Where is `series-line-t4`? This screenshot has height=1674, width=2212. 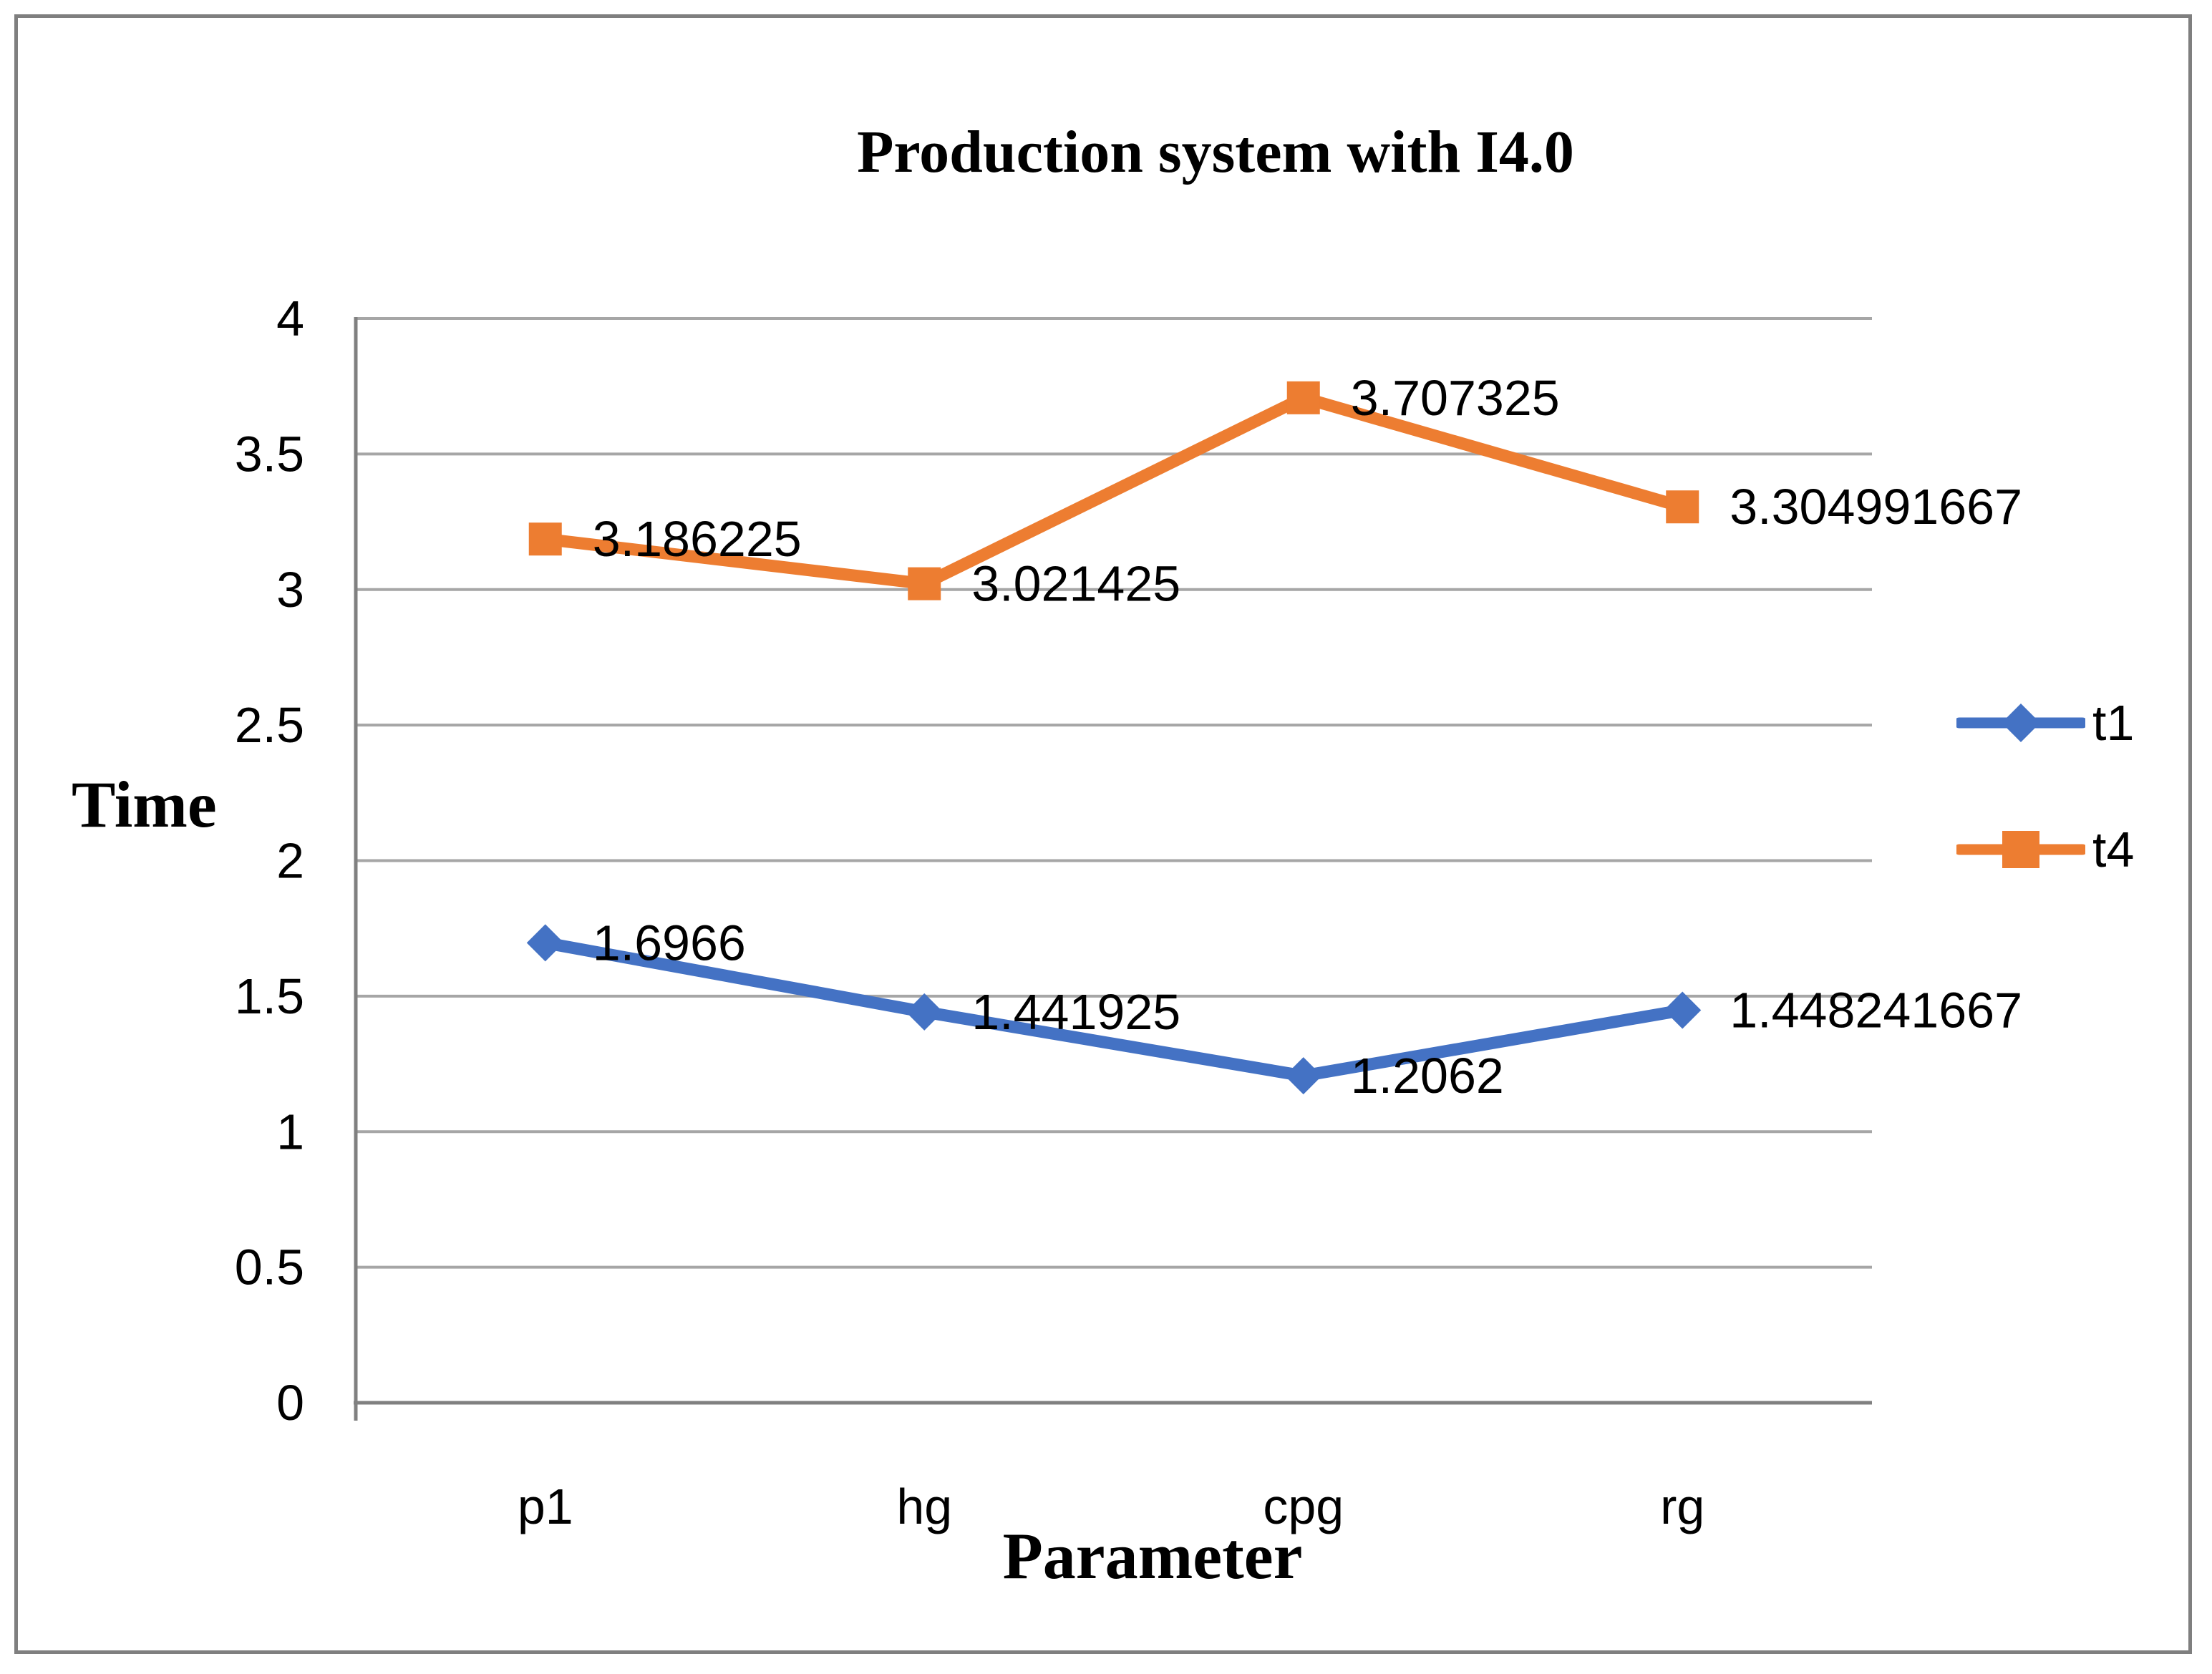 series-line-t4 is located at coordinates (1114, 490).